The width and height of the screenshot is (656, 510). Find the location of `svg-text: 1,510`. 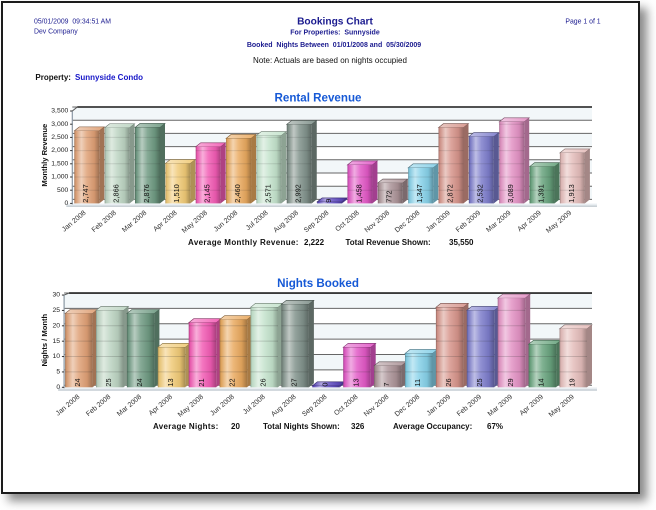

svg-text: 1,510 is located at coordinates (176, 193).